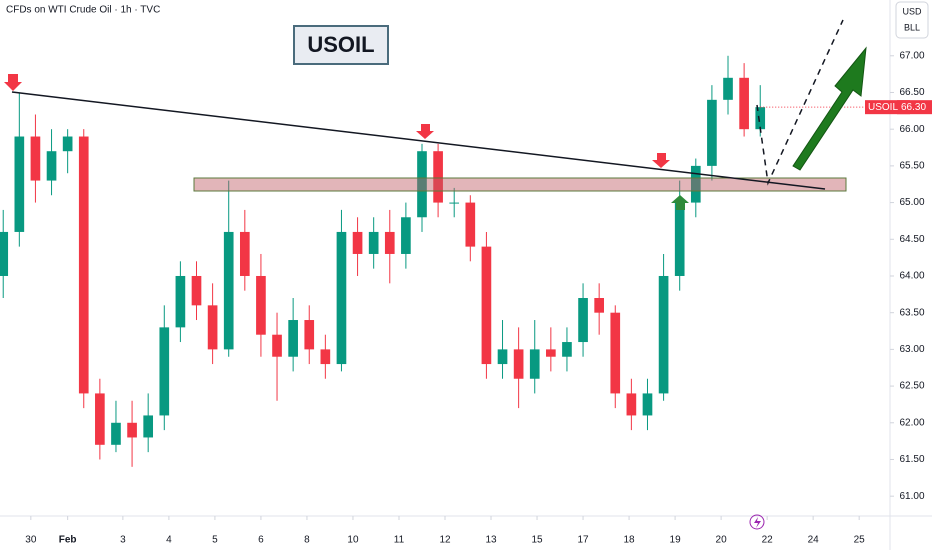 This screenshot has height=550, width=932. I want to click on x-tick-label: 5, so click(215, 540).